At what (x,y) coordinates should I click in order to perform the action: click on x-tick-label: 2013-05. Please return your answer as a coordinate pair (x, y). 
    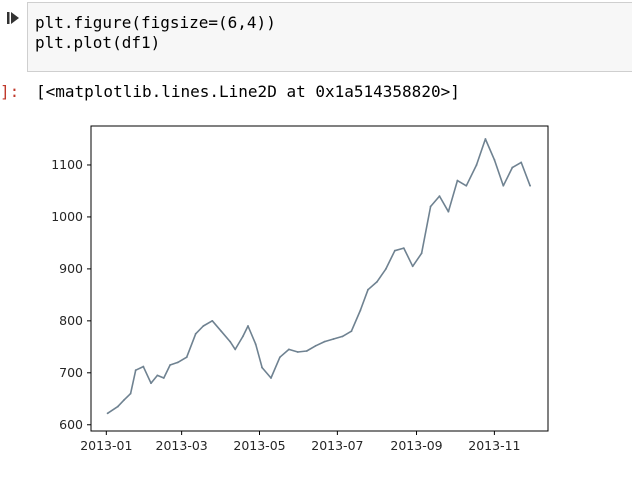
    Looking at the image, I should click on (259, 445).